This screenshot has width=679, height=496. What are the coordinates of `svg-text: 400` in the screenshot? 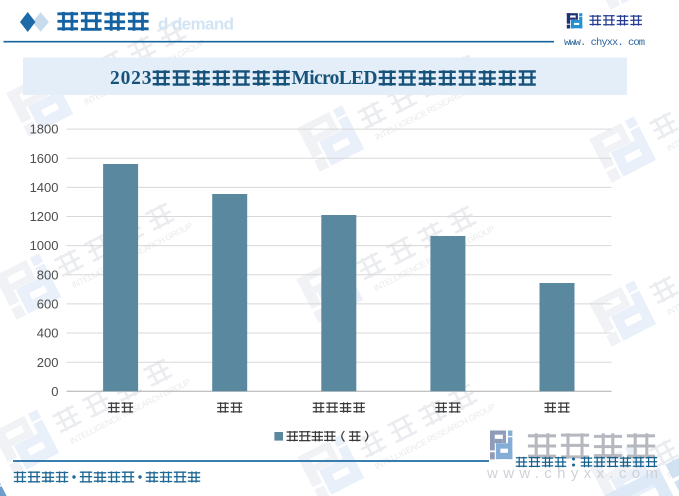 It's located at (48, 333).